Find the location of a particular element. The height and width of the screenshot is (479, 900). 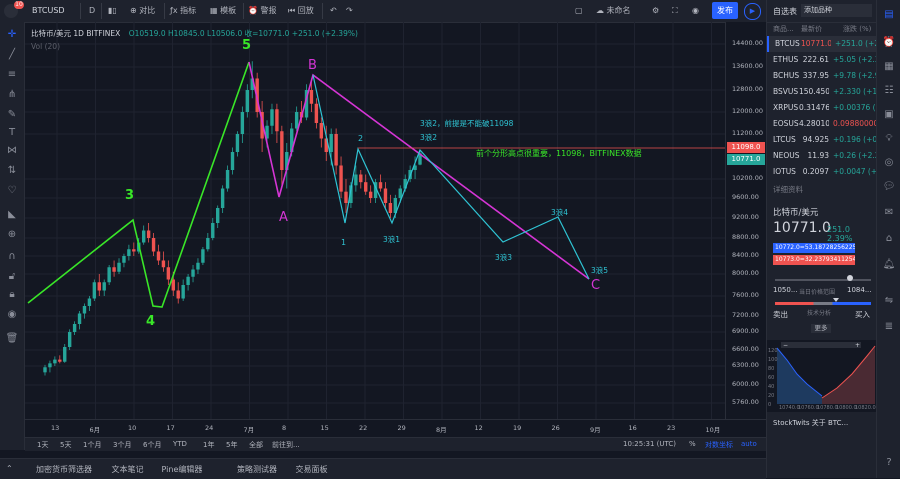

hotlists-icon: ☷ is located at coordinates (889, 90).